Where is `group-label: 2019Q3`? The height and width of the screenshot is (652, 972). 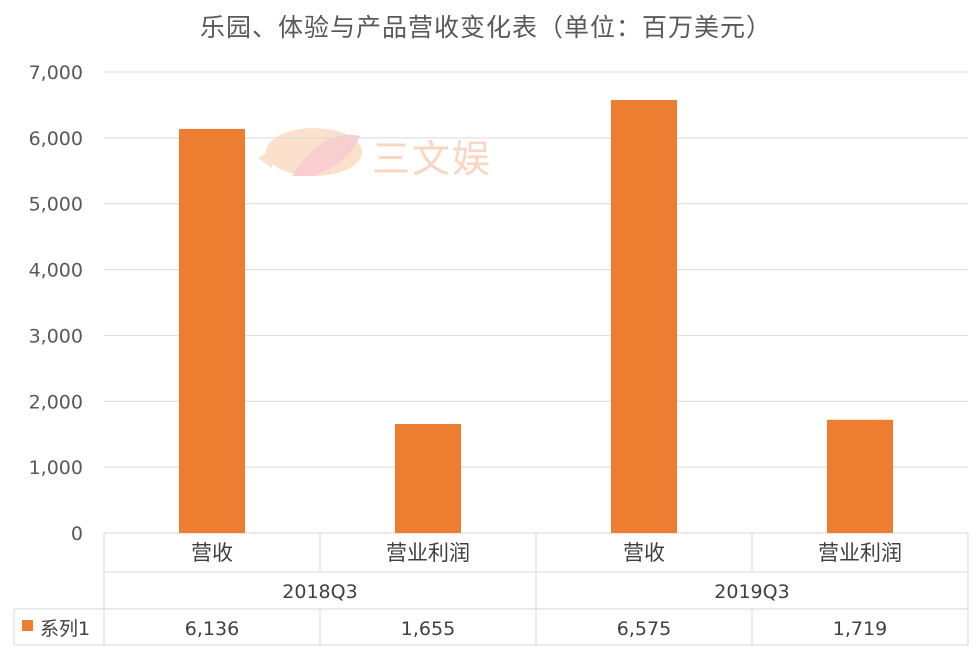 group-label: 2019Q3 is located at coordinates (751, 592).